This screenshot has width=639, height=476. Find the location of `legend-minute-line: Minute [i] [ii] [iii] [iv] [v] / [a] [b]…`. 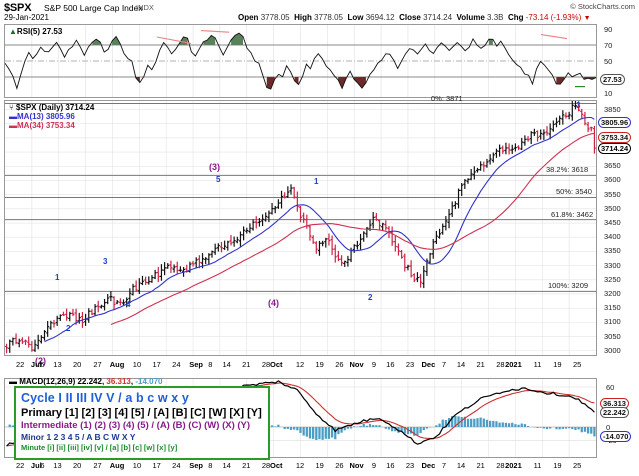

legend-minute-line: Minute [i] [ii] [iii] [iv] [v] / [a] [b]… is located at coordinates (99, 447).